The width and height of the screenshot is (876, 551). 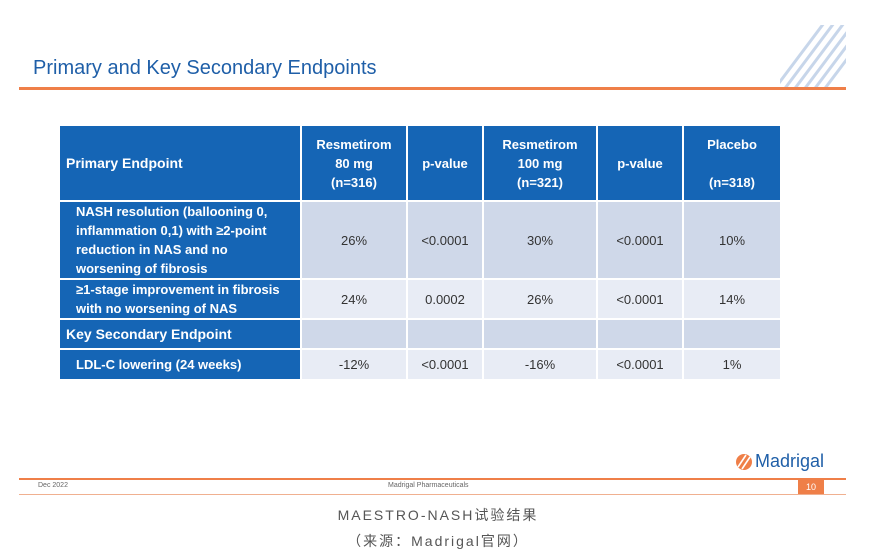 What do you see at coordinates (205, 68) in the screenshot?
I see `slide-title: Primary and Key Secondary Endpoints` at bounding box center [205, 68].